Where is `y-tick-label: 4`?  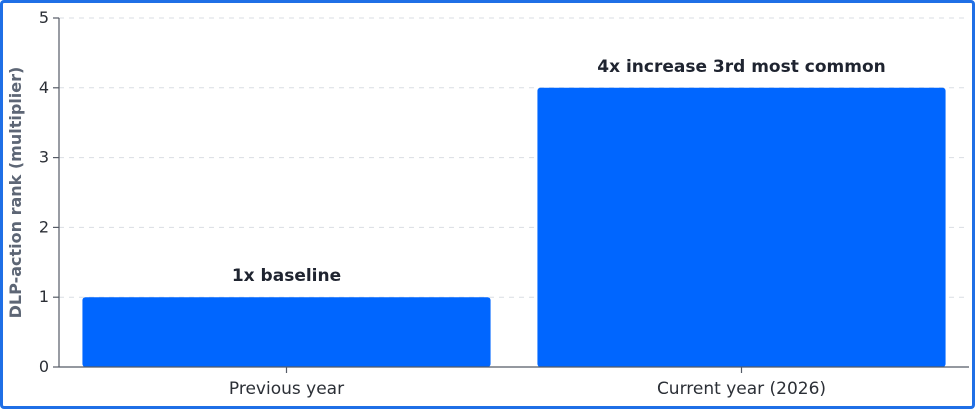 y-tick-label: 4 is located at coordinates (44, 87).